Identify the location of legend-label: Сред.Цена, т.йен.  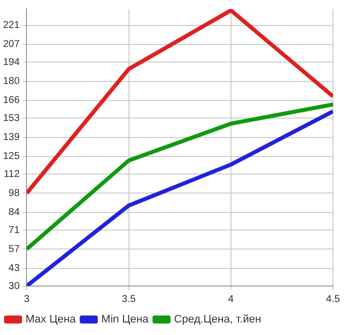
(218, 320).